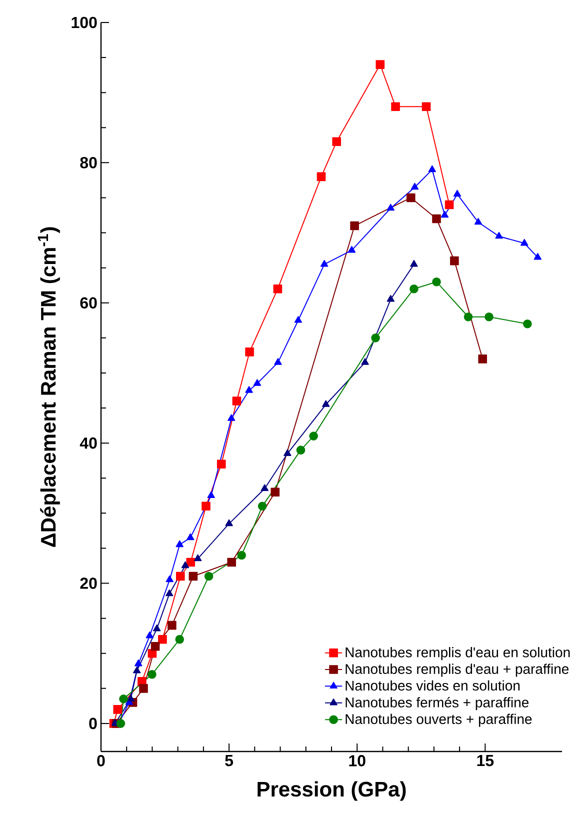 This screenshot has height=821, width=578. Describe the element at coordinates (49, 387) in the screenshot. I see `y-axis-title: ΔDéplacement Raman TM (cm$^{-1}$)` at that location.